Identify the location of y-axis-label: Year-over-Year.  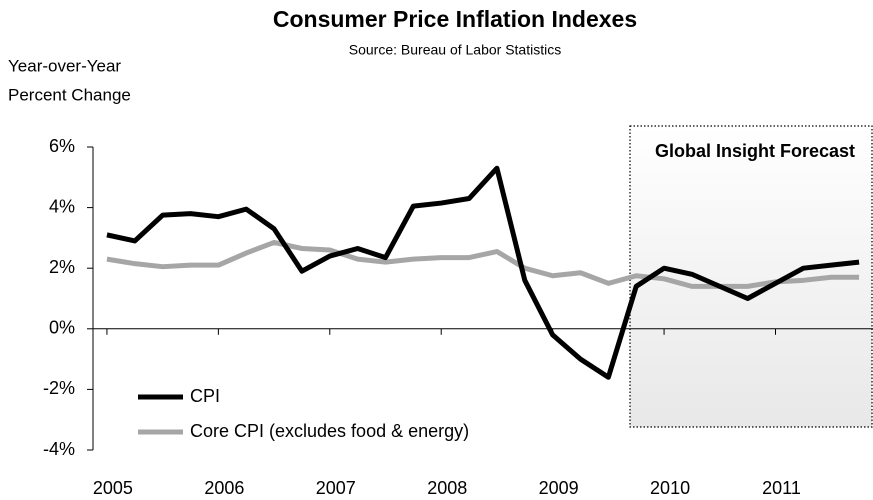
(64, 65).